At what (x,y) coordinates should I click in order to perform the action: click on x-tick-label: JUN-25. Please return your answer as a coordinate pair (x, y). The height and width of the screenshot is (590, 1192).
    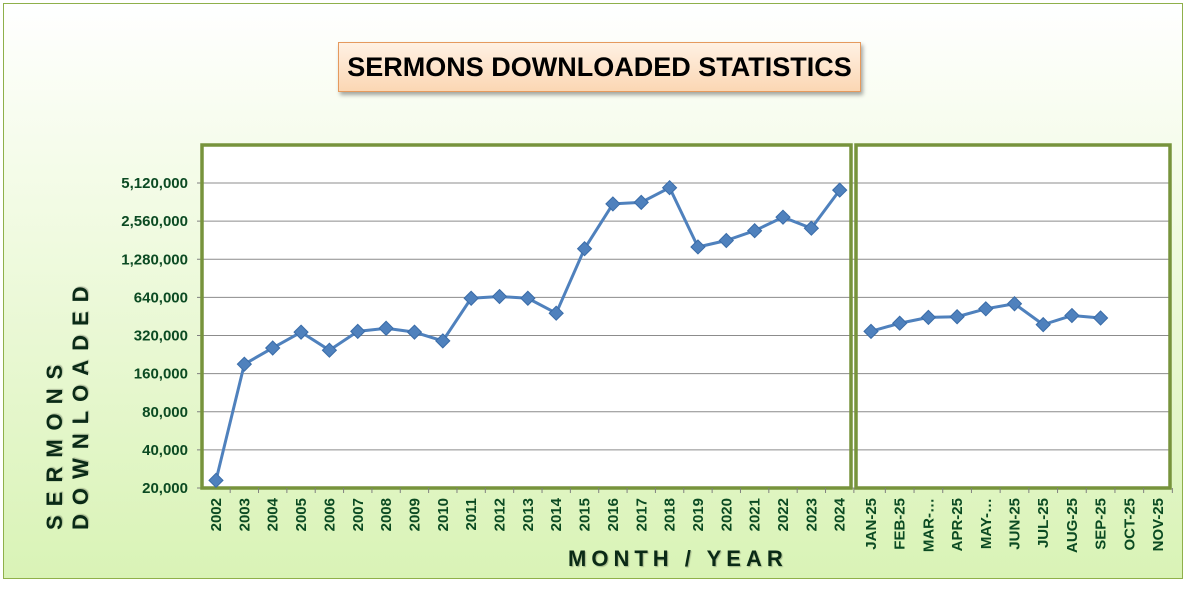
    Looking at the image, I should click on (1015, 524).